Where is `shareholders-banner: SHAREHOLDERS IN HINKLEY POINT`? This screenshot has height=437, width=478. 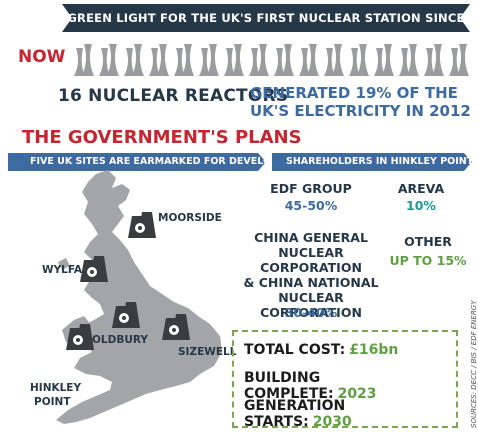 shareholders-banner: SHAREHOLDERS IN HINKLEY POINT is located at coordinates (373, 162).